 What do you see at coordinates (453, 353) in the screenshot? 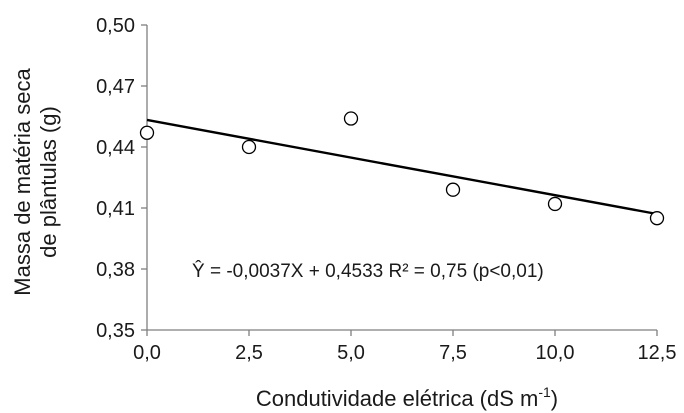
I see `x-tick-label: 7,5` at bounding box center [453, 353].